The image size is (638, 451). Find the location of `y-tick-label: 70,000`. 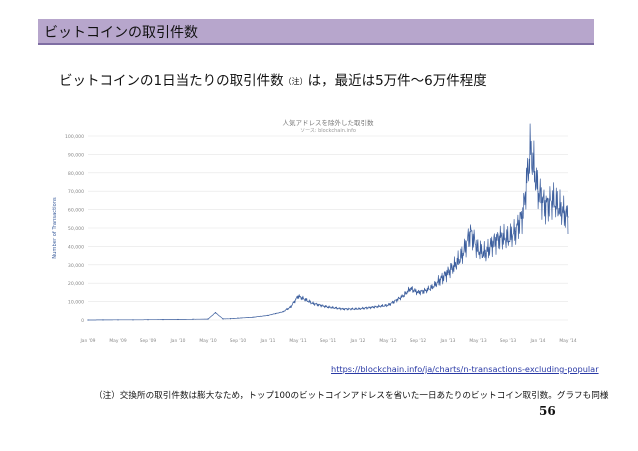

y-tick-label: 70,000 is located at coordinates (76, 192).